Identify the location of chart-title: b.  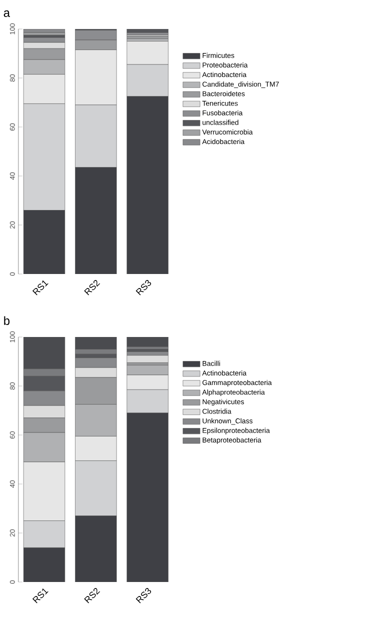
(7, 321).